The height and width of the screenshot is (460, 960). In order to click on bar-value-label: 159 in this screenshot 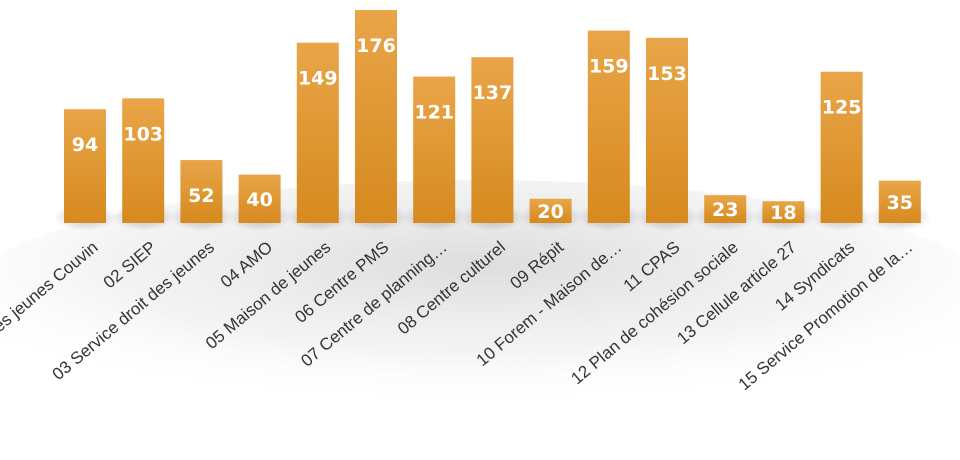, I will do `click(609, 67)`.